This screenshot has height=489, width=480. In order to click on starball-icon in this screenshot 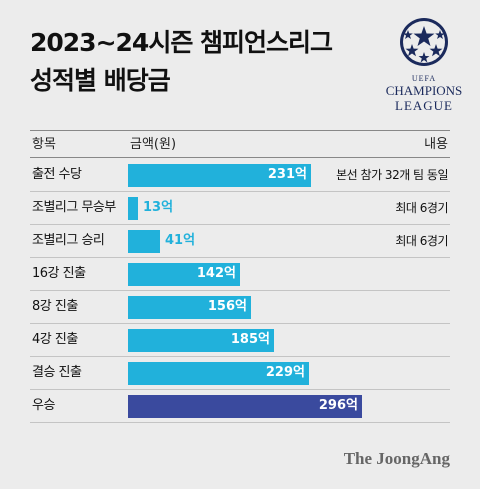, I will do `click(424, 42)`.